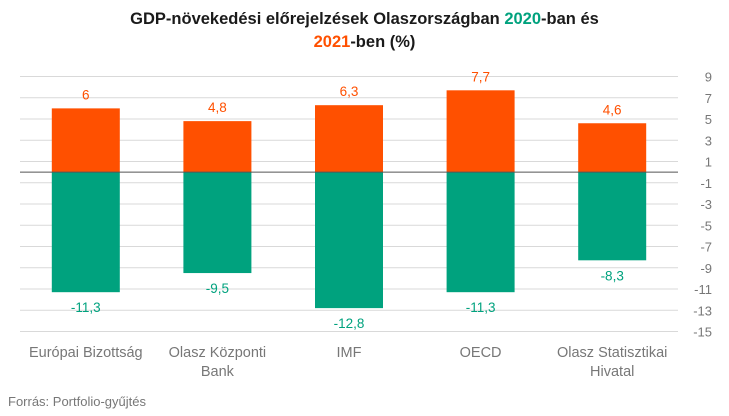 Image resolution: width=729 pixels, height=416 pixels. I want to click on y-tick-label: -13, so click(702, 310).